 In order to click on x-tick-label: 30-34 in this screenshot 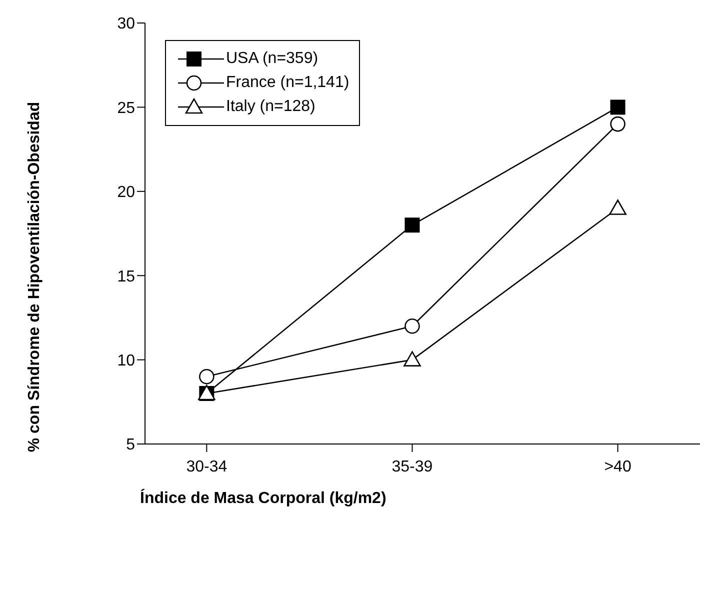, I will do `click(207, 467)`.